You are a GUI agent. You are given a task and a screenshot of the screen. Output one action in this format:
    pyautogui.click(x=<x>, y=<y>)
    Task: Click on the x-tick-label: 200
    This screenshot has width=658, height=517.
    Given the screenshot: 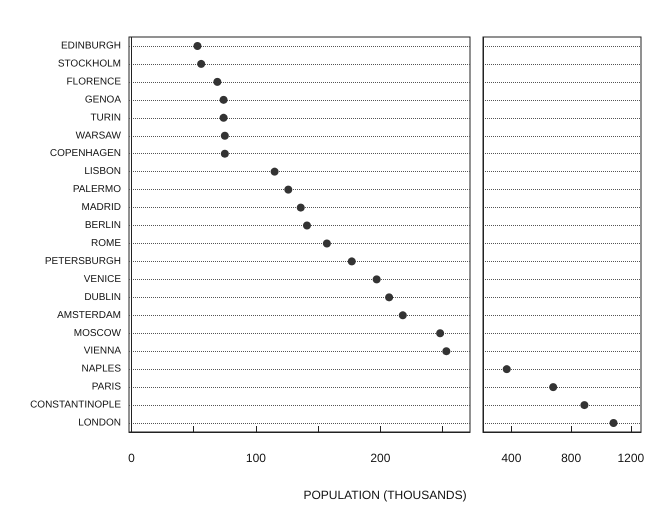 What is the action you would take?
    pyautogui.click(x=380, y=458)
    